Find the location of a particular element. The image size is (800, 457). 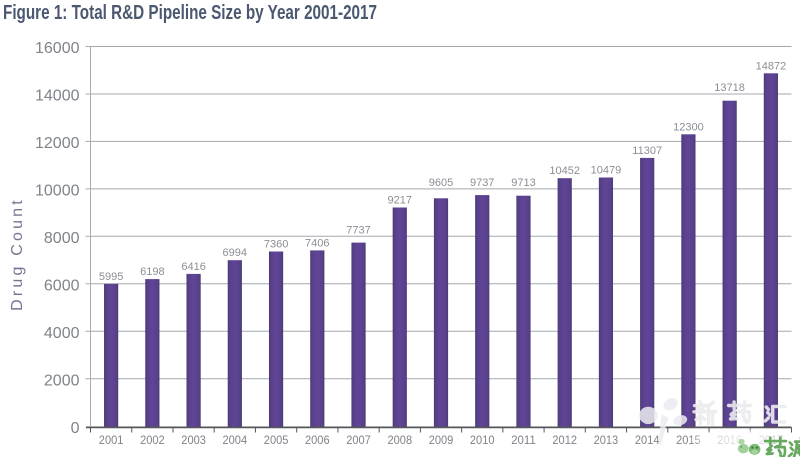

svg-text: 2002 is located at coordinates (152, 440).